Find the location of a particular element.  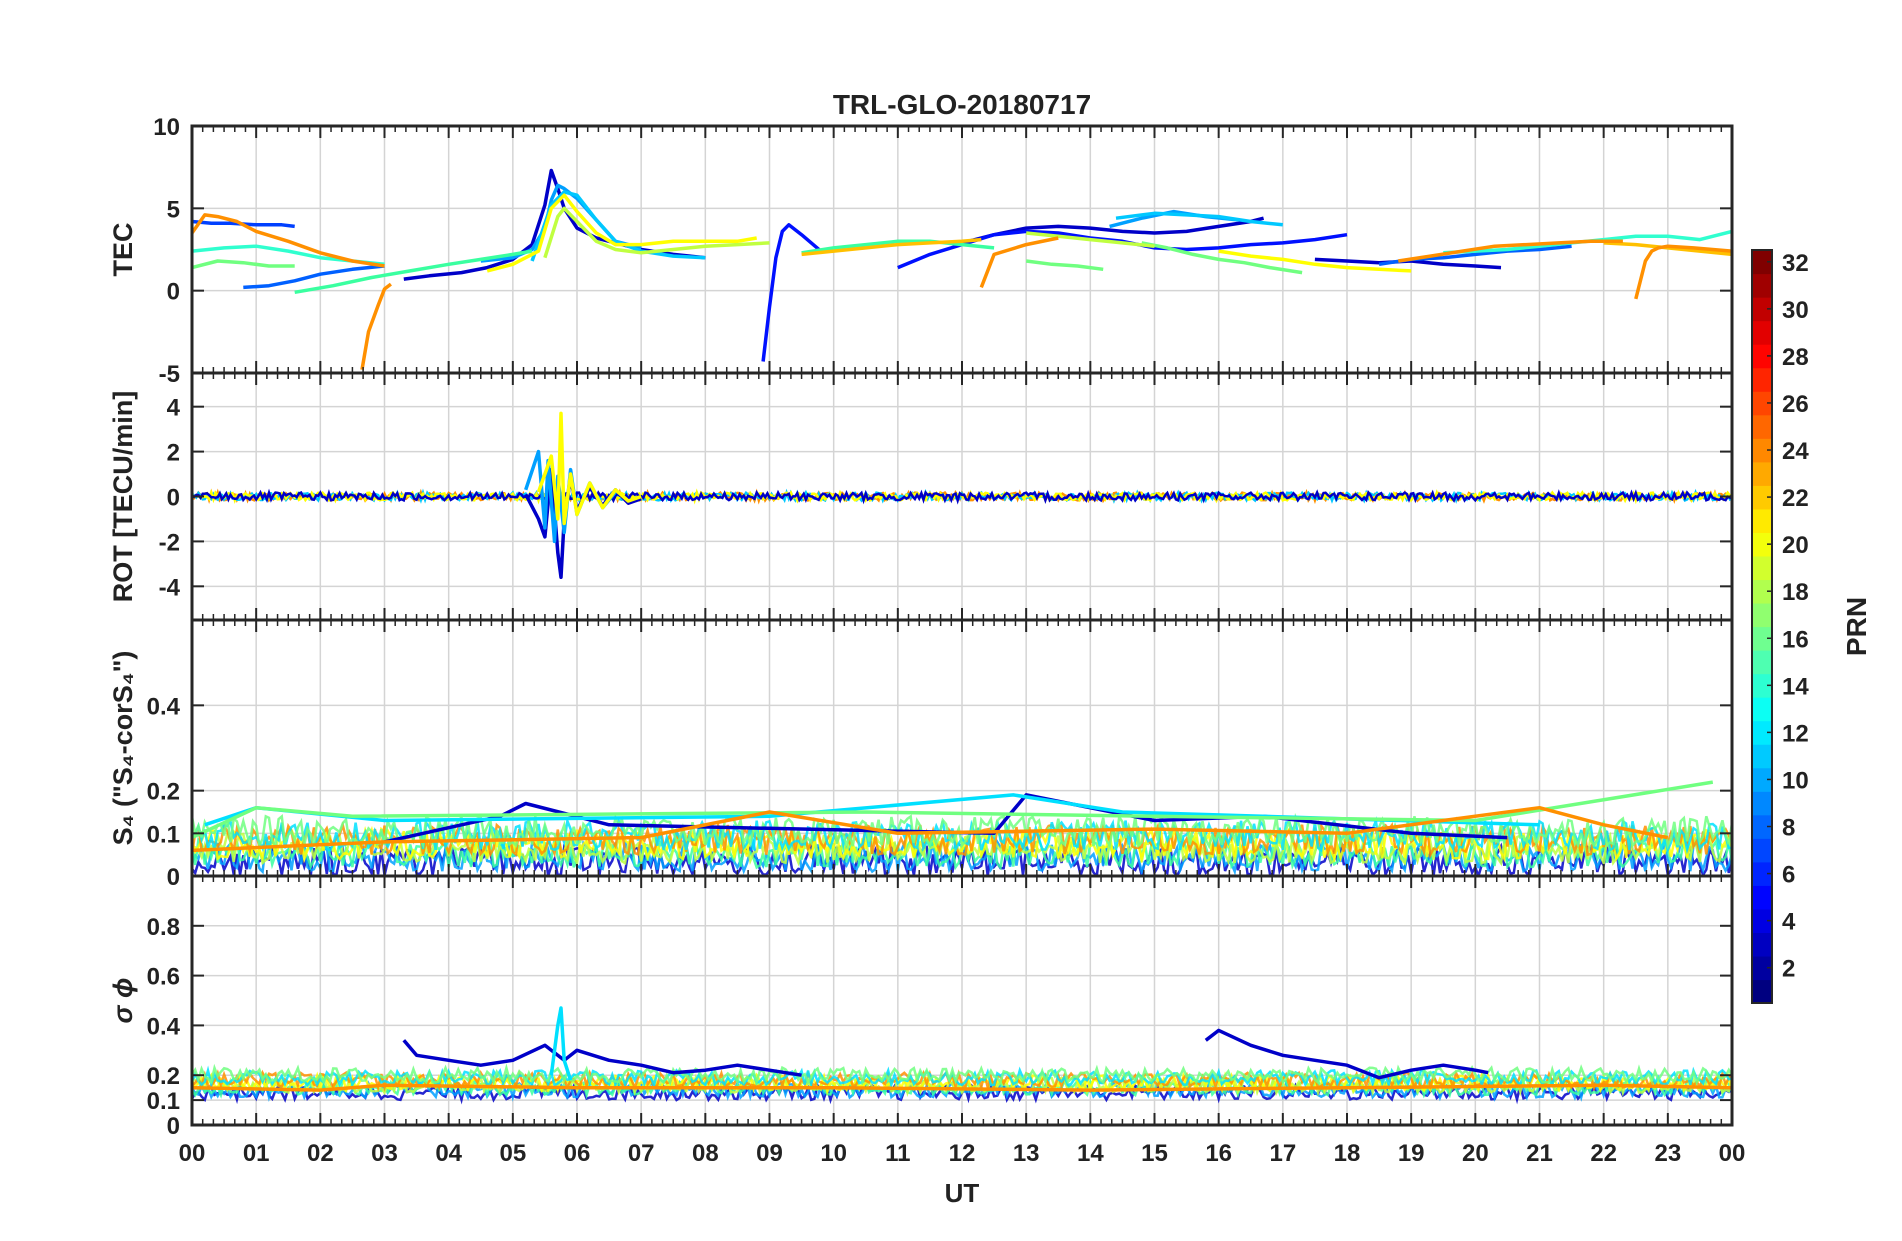

x-tick-label: 20 is located at coordinates (1475, 1153).